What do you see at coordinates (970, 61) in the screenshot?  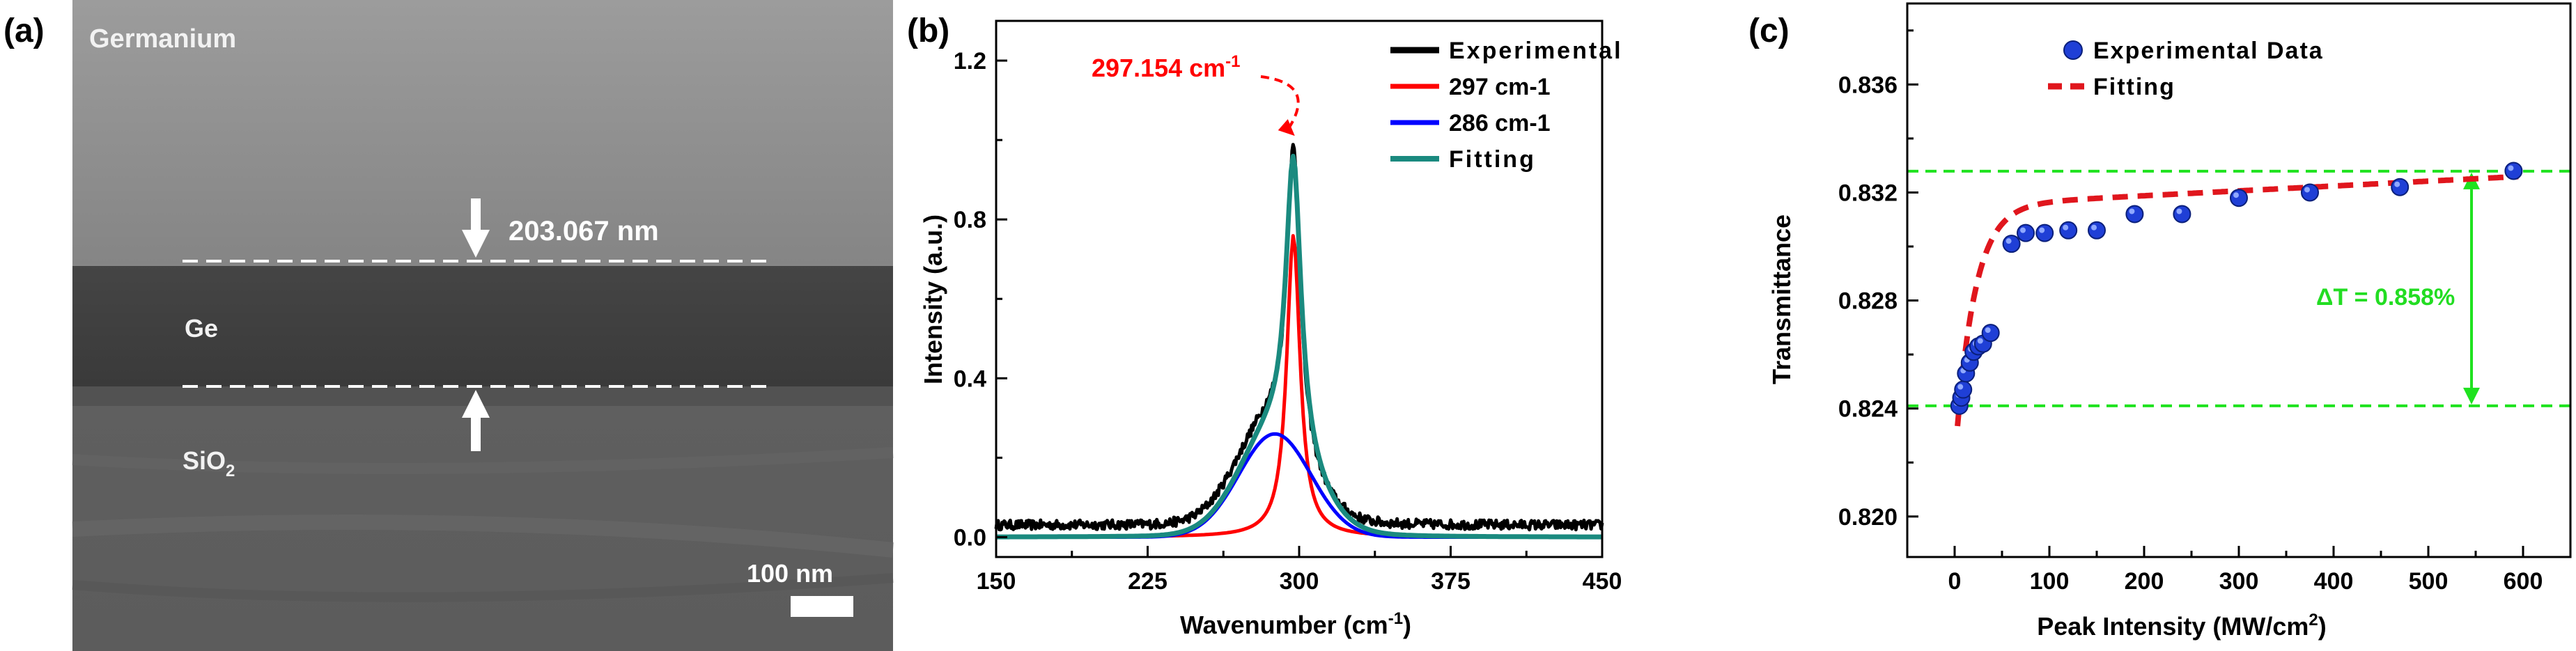 I see `y-tick-label: 1.2` at bounding box center [970, 61].